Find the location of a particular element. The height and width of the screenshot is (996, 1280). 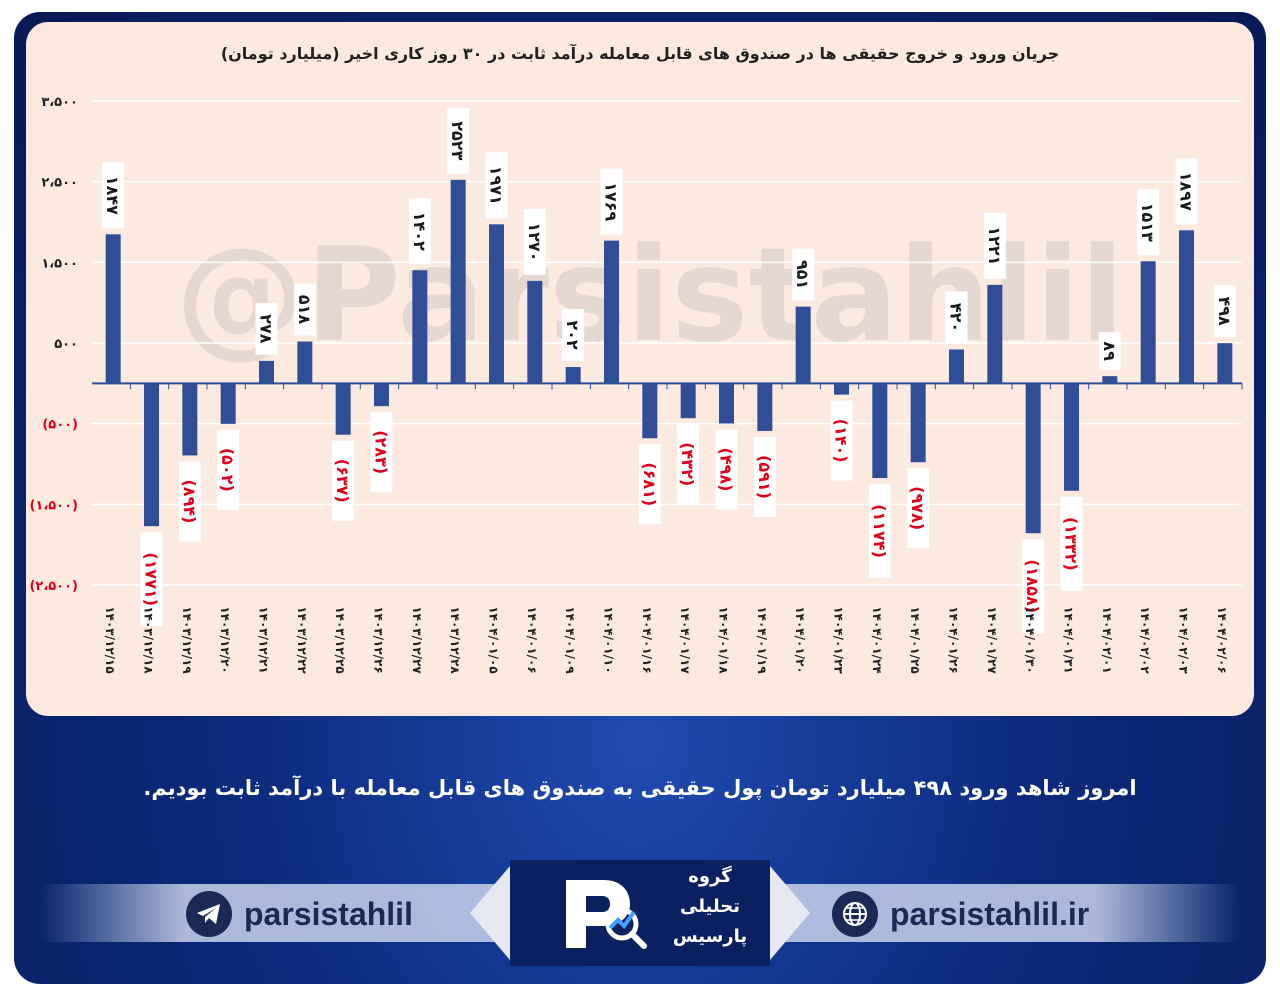

x-tick-label-text: ۱۴۰۴/۰۱/۱۰ is located at coordinates (609, 639).